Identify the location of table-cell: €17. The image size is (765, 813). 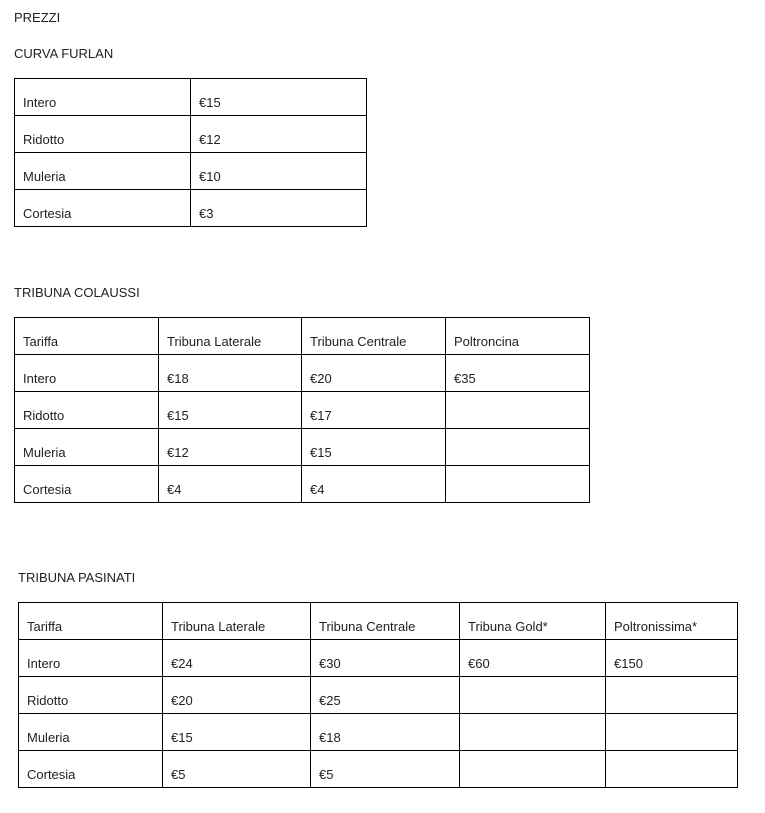
(373, 410).